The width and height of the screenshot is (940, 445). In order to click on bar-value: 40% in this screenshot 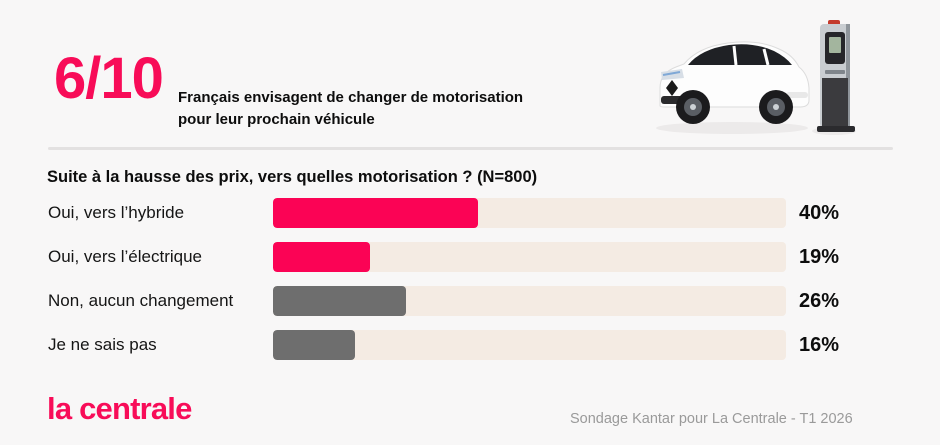, I will do `click(819, 212)`.